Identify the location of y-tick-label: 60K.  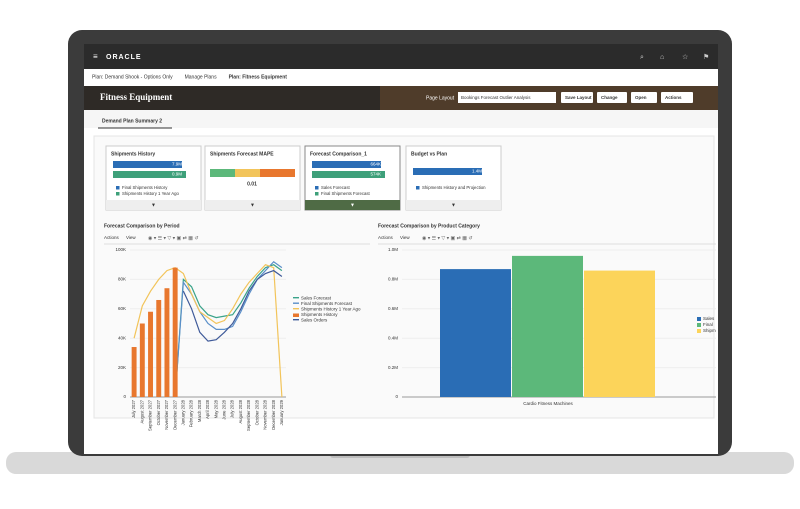
(122, 308).